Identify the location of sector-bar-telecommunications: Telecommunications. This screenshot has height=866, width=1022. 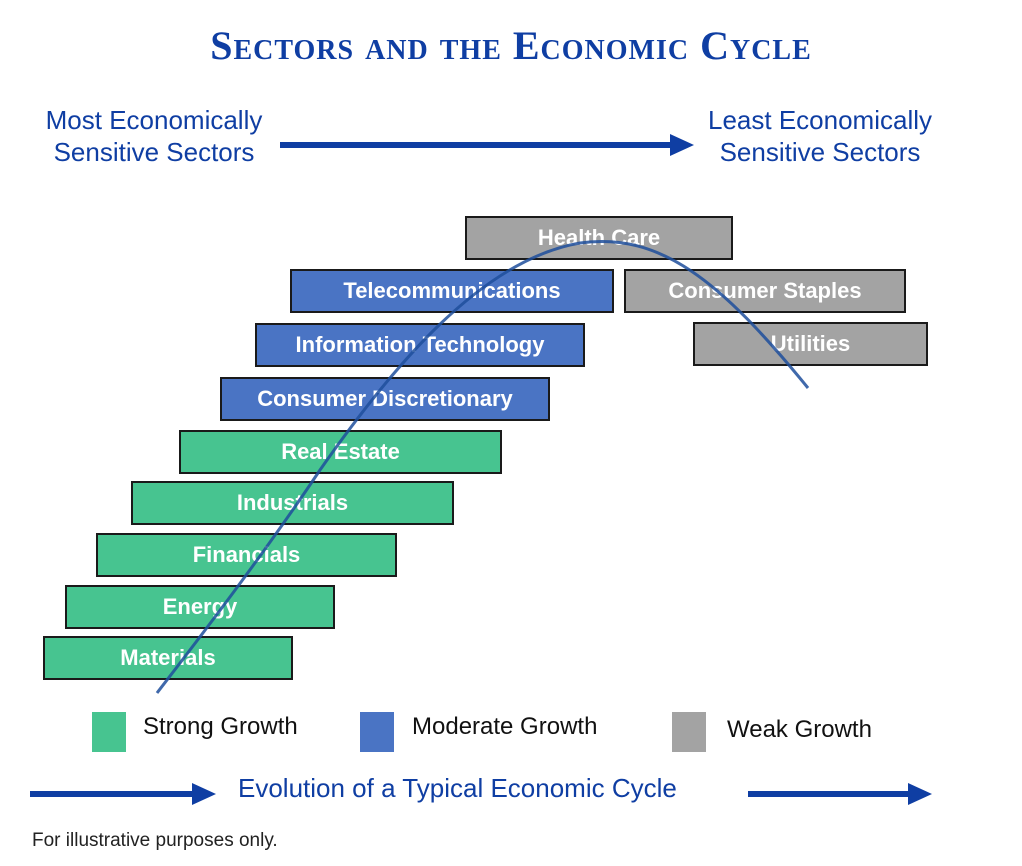
(452, 291).